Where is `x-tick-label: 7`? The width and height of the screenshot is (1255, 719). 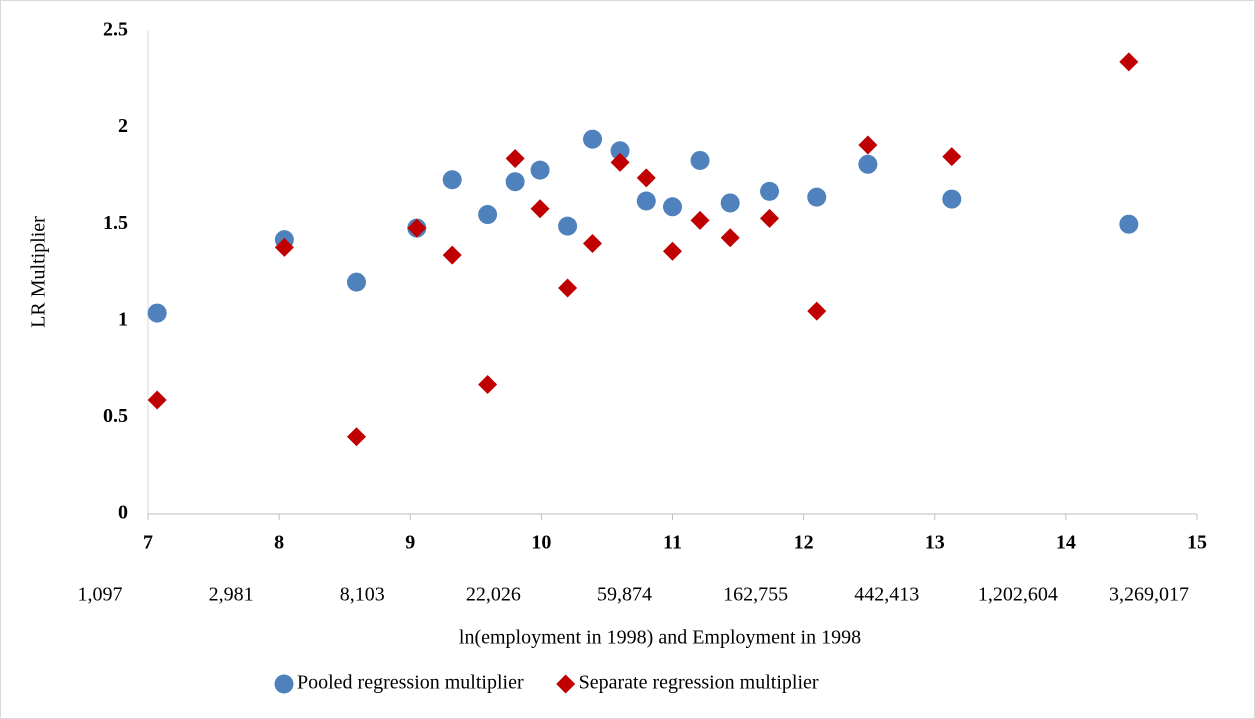
x-tick-label: 7 is located at coordinates (148, 543).